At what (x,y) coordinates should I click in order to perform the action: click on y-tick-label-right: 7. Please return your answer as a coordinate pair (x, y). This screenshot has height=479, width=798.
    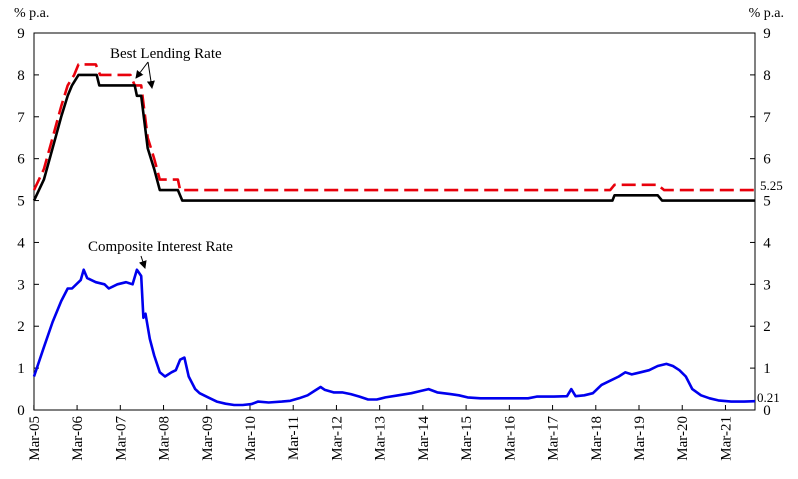
    Looking at the image, I should click on (767, 118).